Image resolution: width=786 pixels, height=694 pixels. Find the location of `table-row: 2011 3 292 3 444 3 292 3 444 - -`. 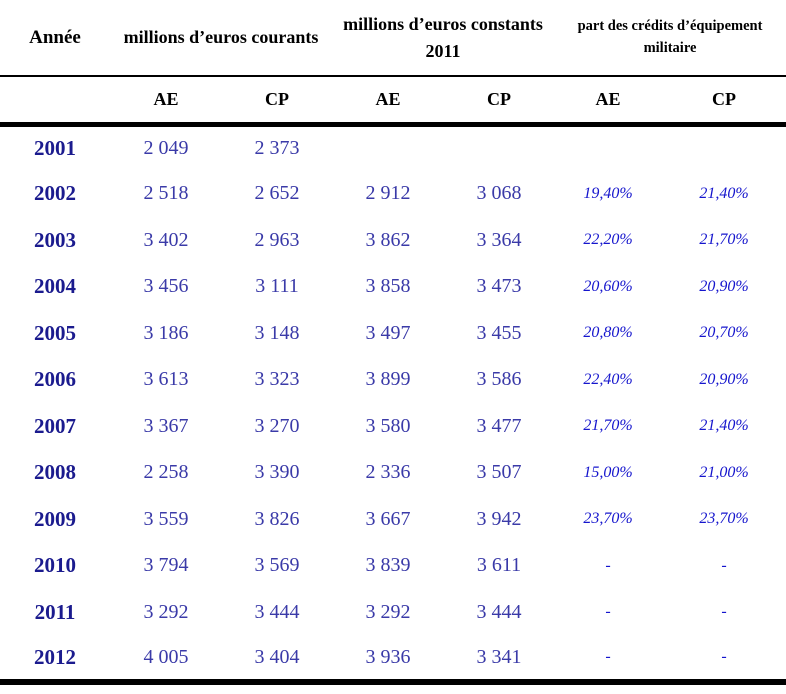

table-row: 2011 3 292 3 444 3 292 3 444 - - is located at coordinates (393, 612).